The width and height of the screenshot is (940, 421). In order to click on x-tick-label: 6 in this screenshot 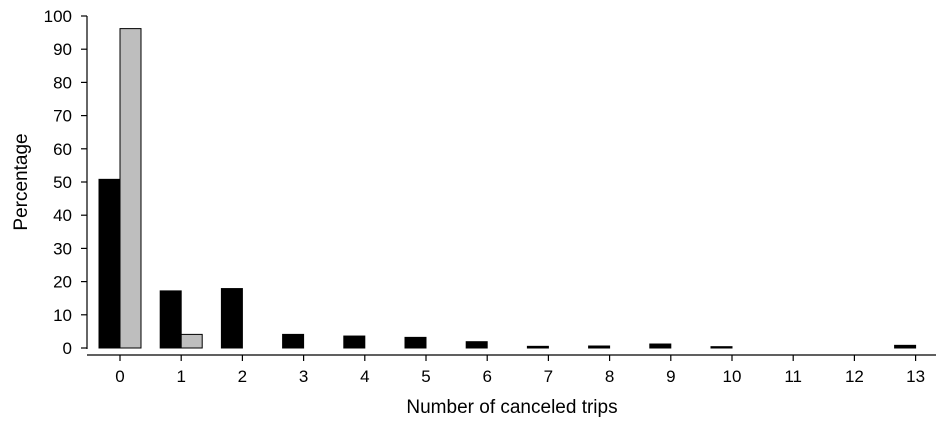, I will do `click(486, 376)`.